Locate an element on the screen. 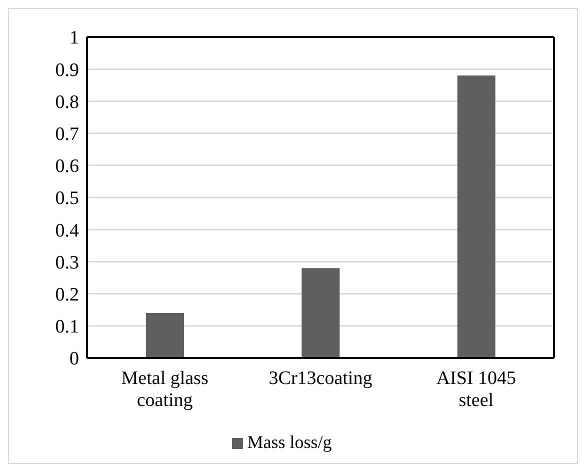 This screenshot has width=586, height=472. y-tick-label: 0.7 is located at coordinates (67, 135).